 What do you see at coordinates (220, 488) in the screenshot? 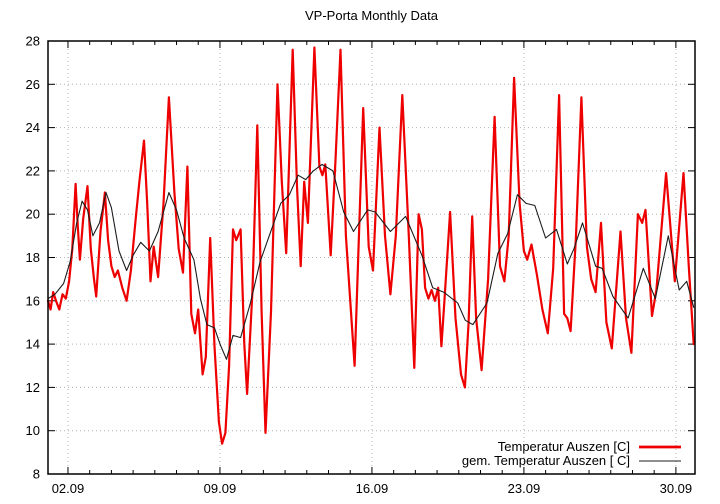
I see `x-tick-label: 09.09` at bounding box center [220, 488].